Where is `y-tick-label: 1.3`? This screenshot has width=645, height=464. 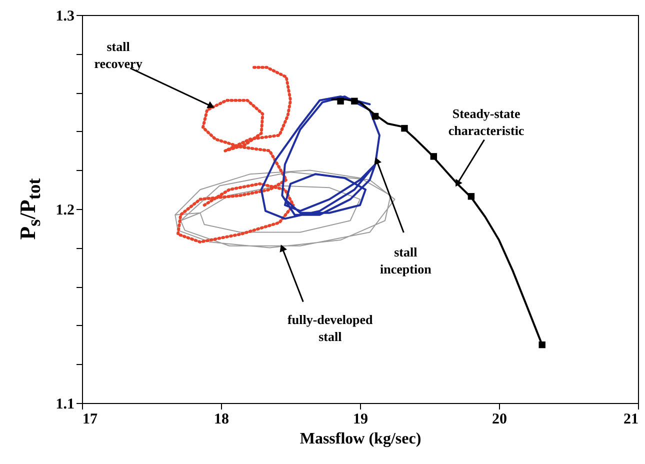 y-tick-label: 1.3 is located at coordinates (65, 16).